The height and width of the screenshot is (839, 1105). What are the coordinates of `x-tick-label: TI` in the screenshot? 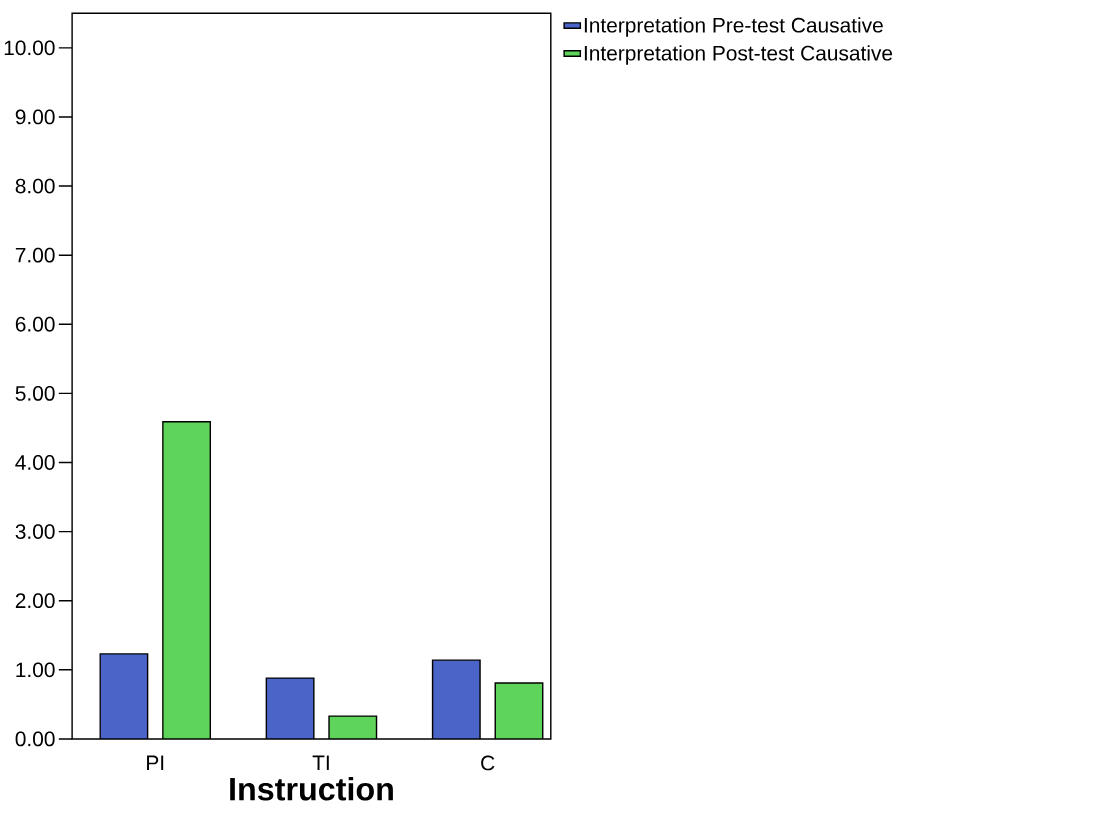 It's located at (320, 763).